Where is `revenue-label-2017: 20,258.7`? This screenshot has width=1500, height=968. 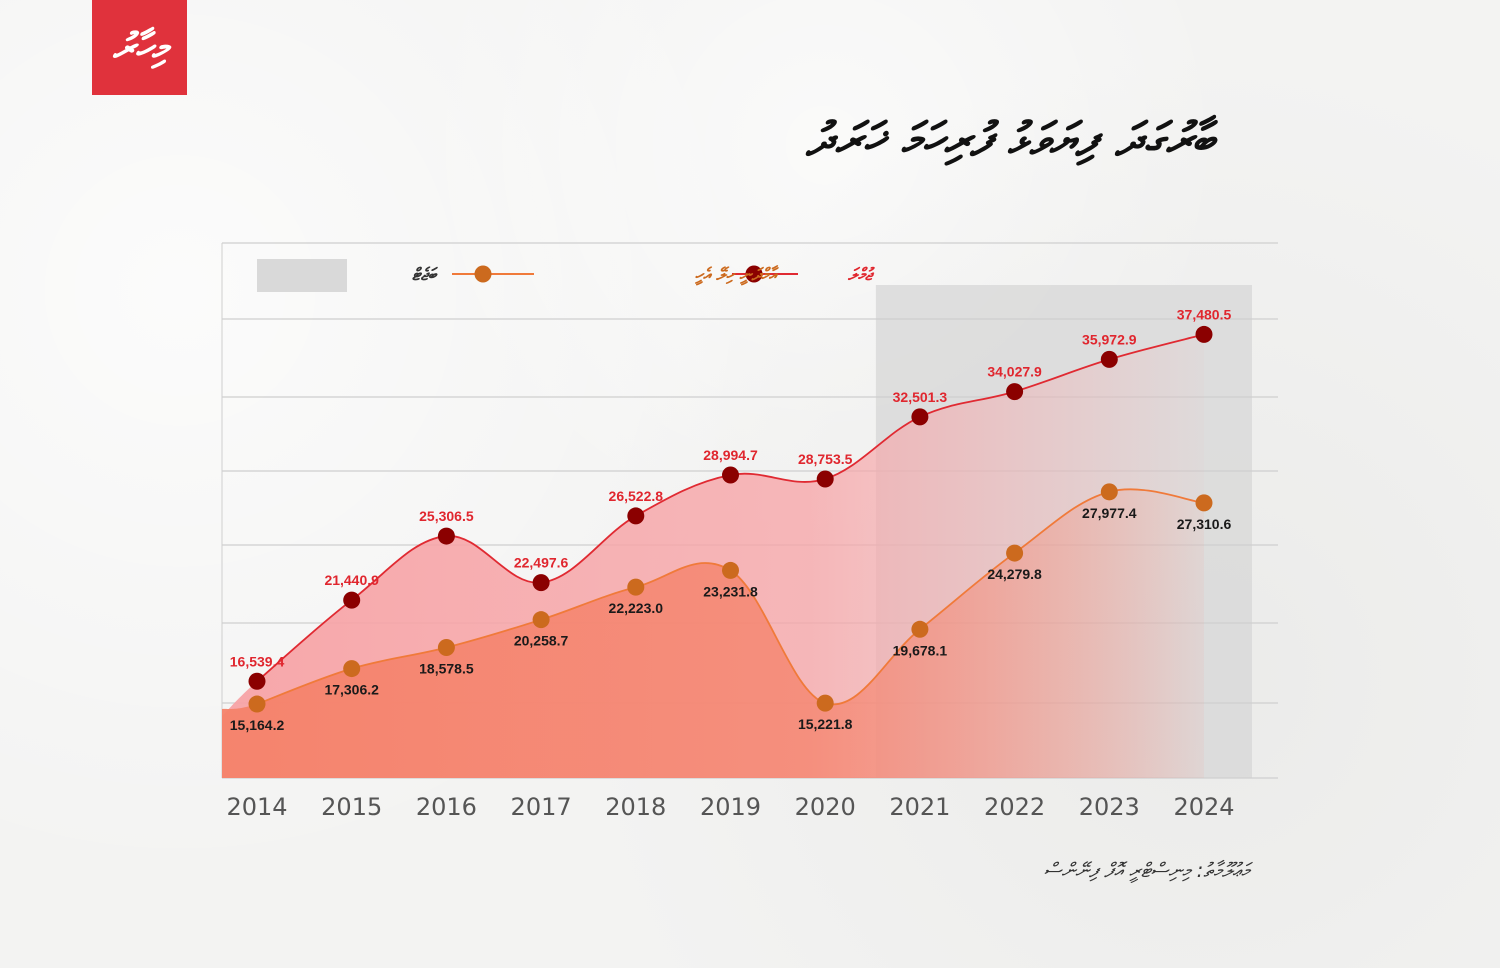 revenue-label-2017: 20,258.7 is located at coordinates (541, 641).